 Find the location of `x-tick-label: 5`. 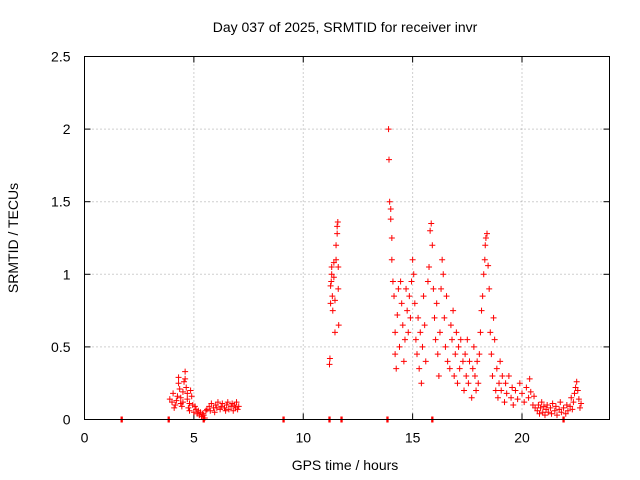

x-tick-label: 5 is located at coordinates (194, 438).